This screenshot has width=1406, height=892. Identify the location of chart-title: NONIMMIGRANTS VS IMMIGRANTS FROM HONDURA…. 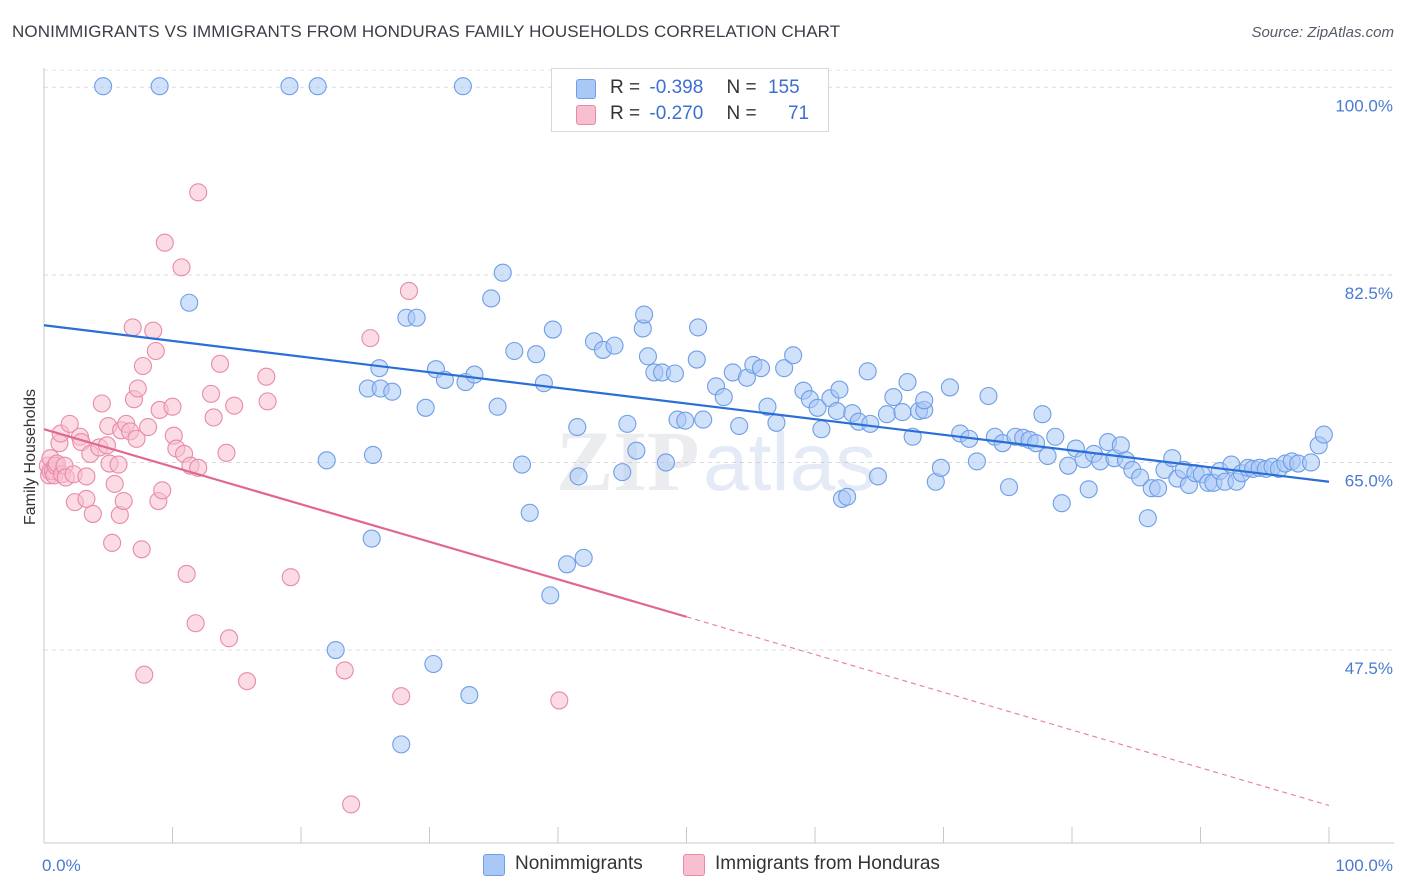
(426, 31).